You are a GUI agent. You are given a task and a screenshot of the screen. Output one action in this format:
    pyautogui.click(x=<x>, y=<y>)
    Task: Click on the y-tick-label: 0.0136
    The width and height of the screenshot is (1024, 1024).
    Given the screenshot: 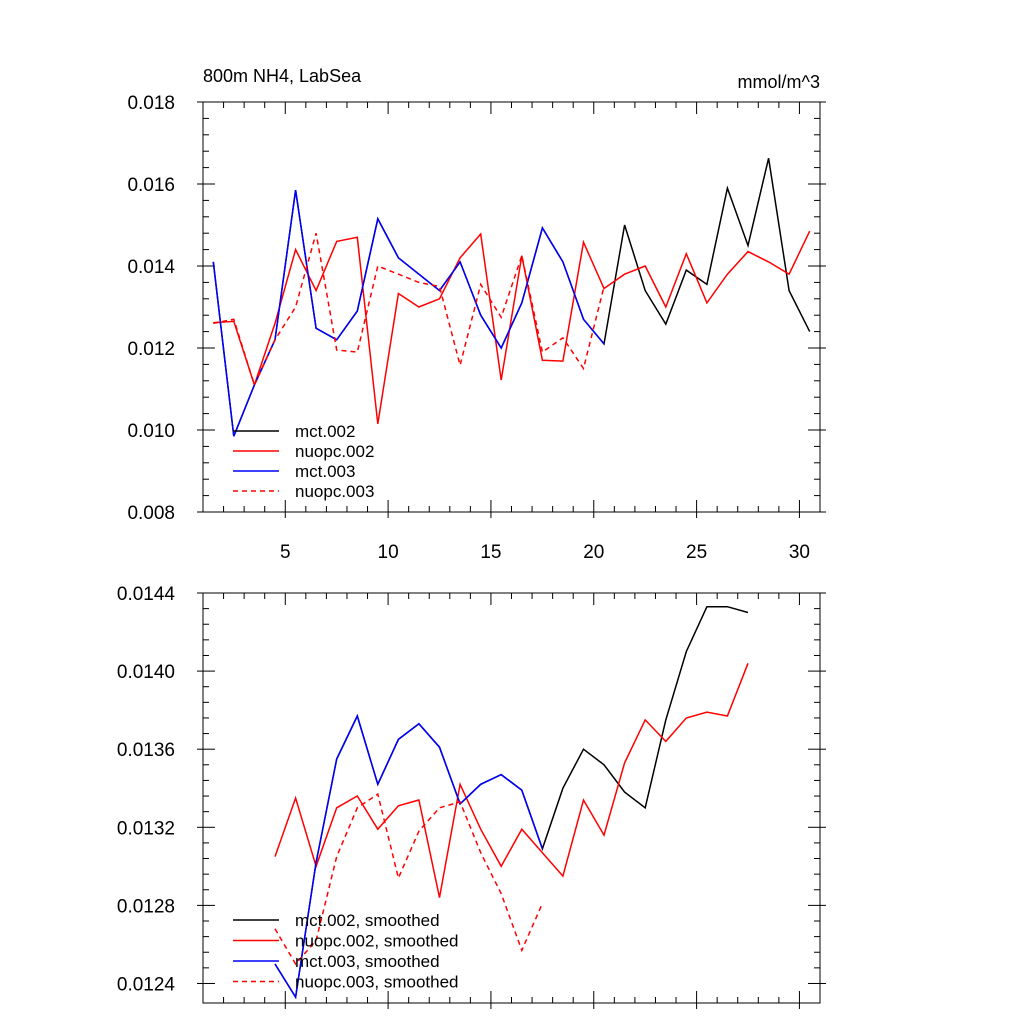 What is the action you would take?
    pyautogui.click(x=146, y=750)
    